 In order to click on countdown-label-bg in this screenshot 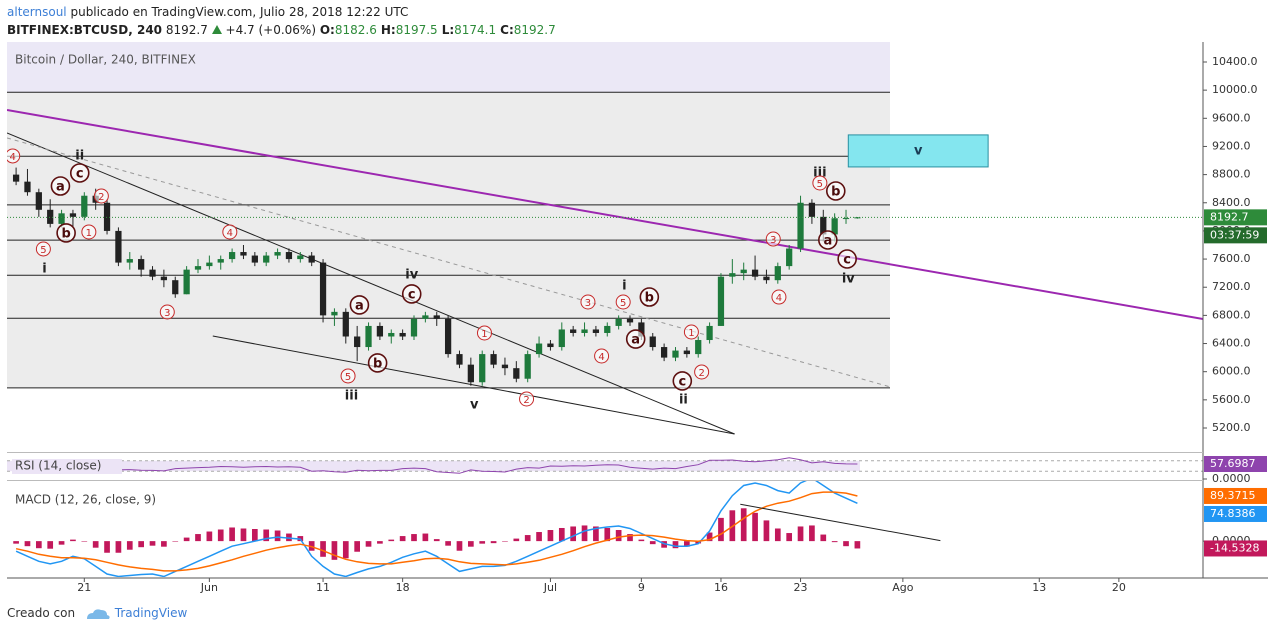, I will do `click(1235, 235)`.